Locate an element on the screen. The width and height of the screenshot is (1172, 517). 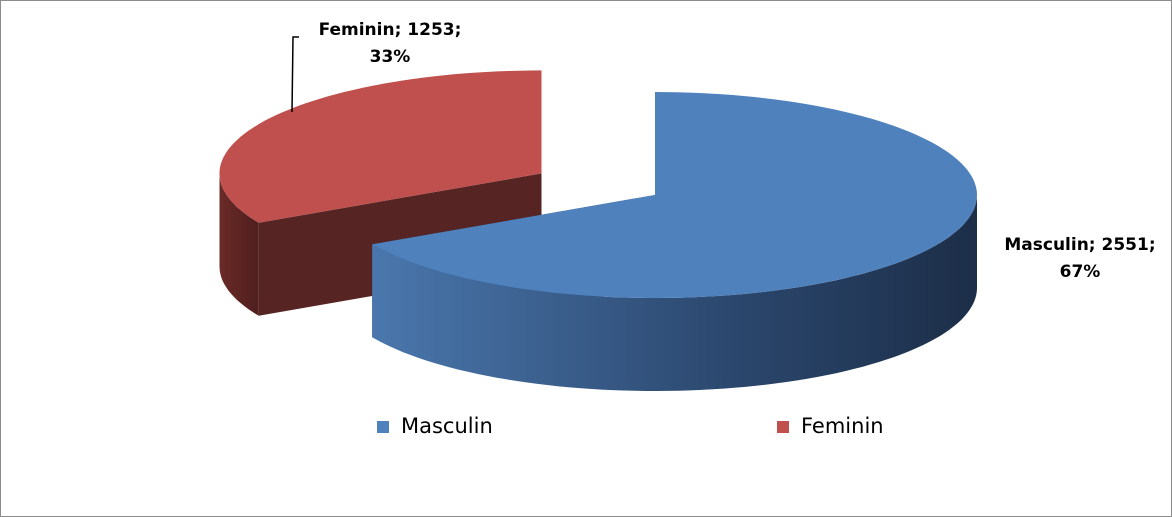
data-label: Masculin; 2551; is located at coordinates (1079, 245).